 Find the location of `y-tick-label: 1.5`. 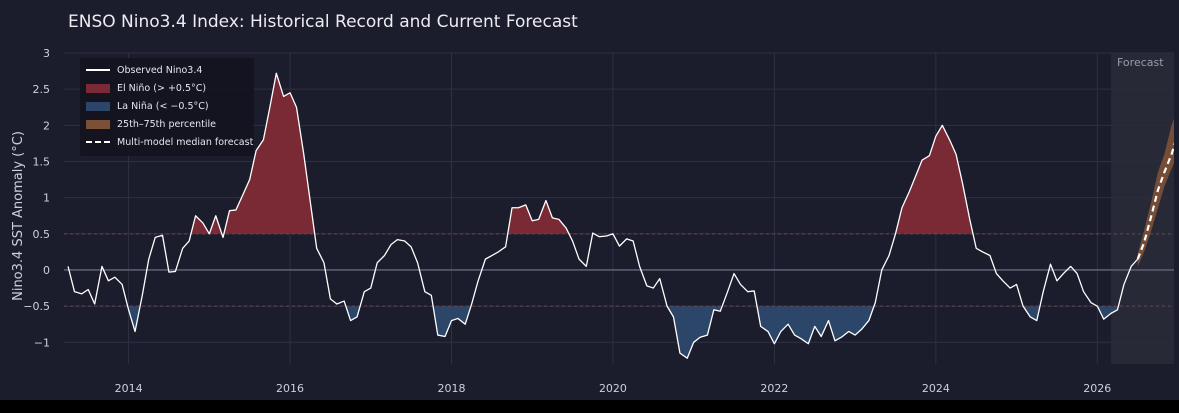

y-tick-label: 1.5 is located at coordinates (42, 161).